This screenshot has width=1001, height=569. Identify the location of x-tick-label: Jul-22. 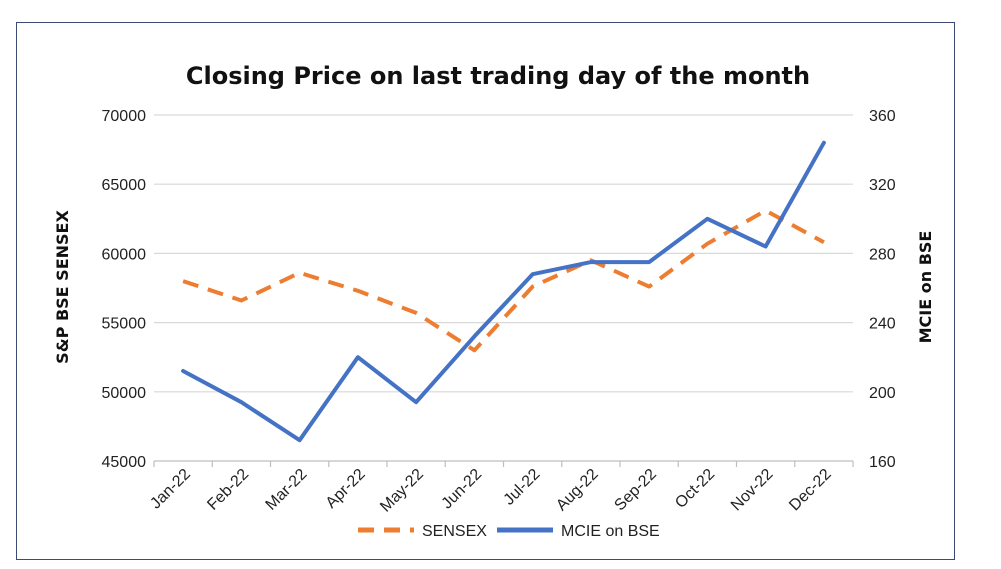
(522, 487).